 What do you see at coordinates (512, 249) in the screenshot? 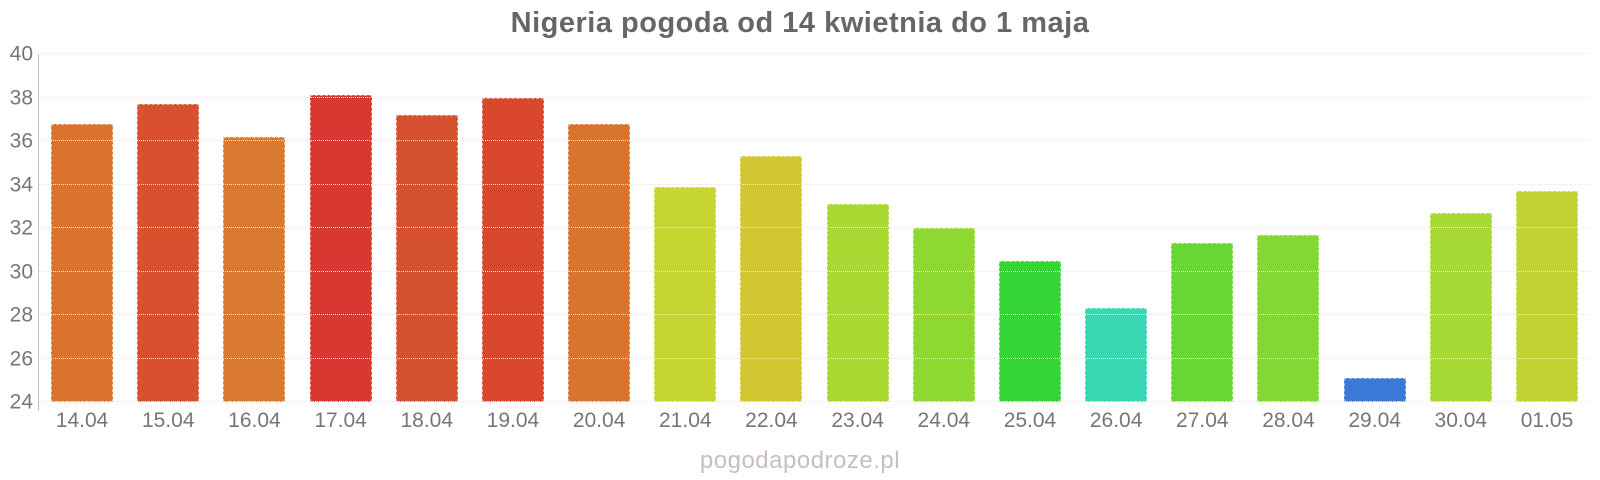
I see `bar-19.04` at bounding box center [512, 249].